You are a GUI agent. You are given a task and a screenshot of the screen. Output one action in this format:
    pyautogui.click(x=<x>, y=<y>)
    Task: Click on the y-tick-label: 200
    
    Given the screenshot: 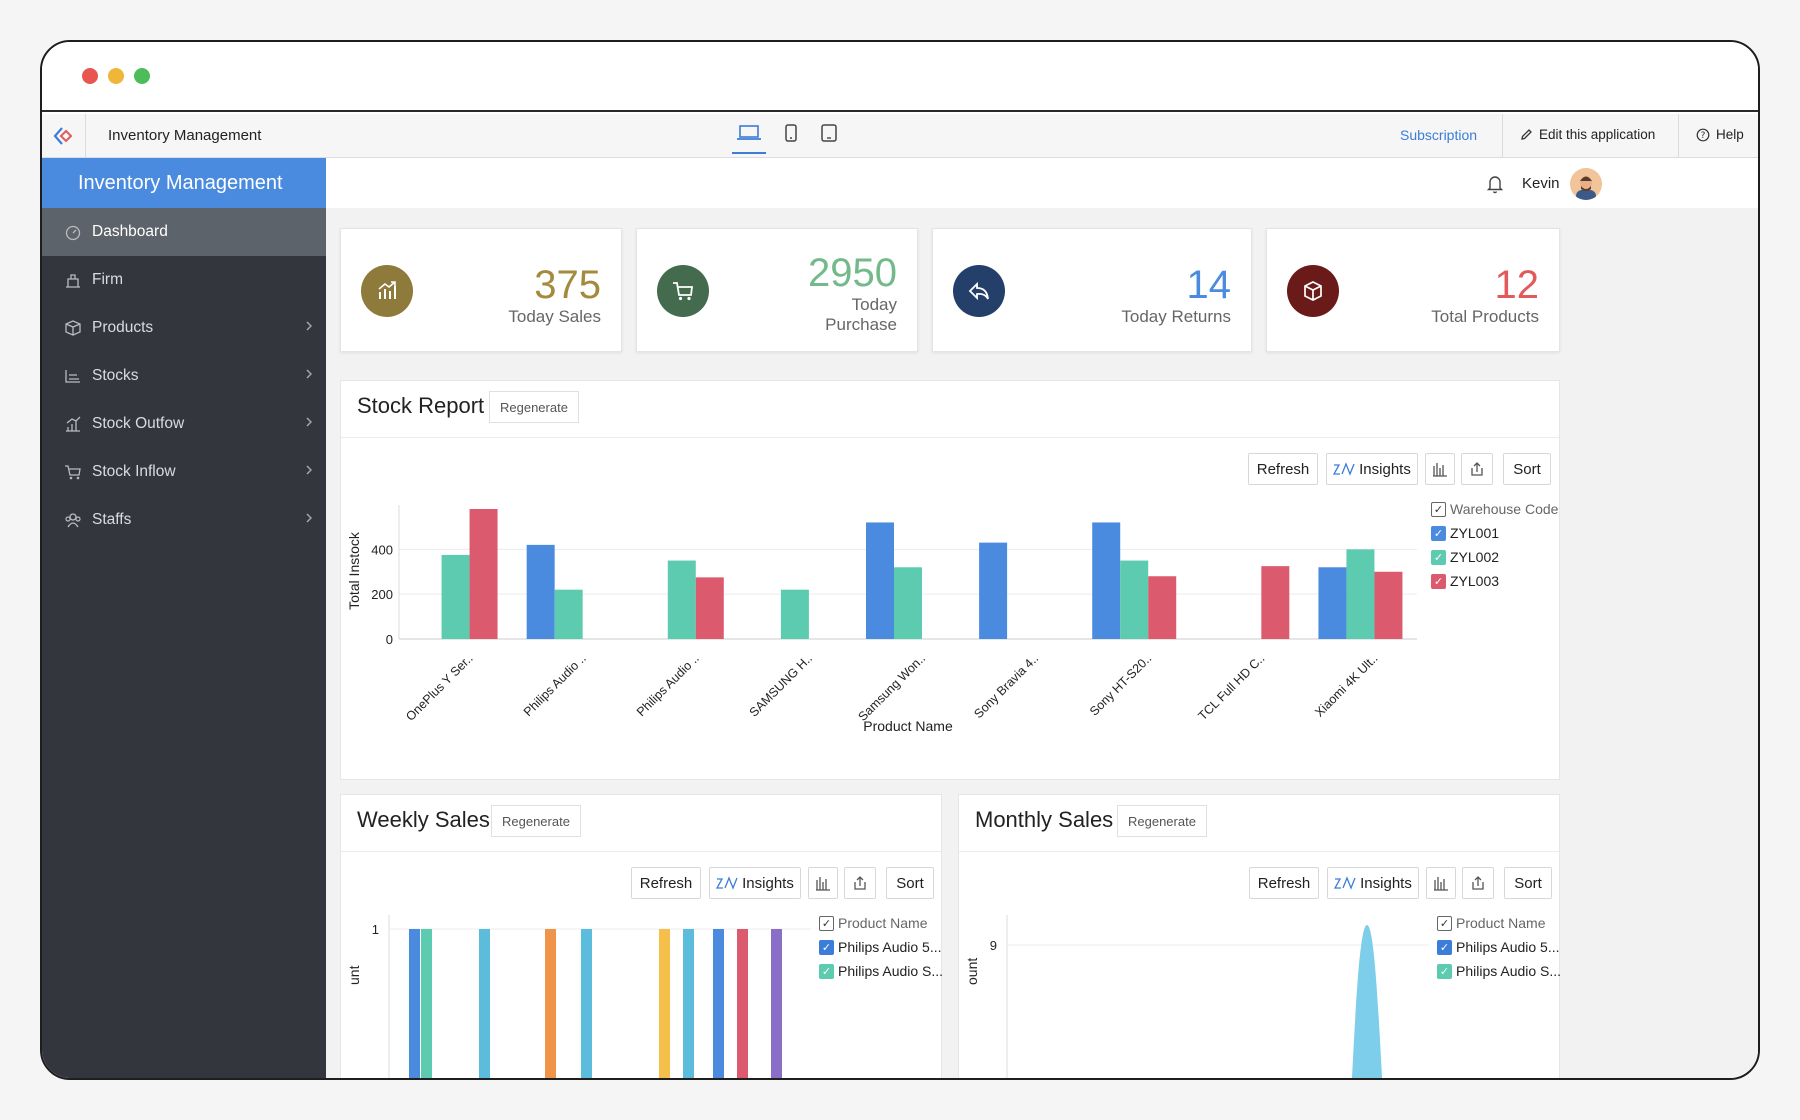 What is the action you would take?
    pyautogui.click(x=382, y=594)
    